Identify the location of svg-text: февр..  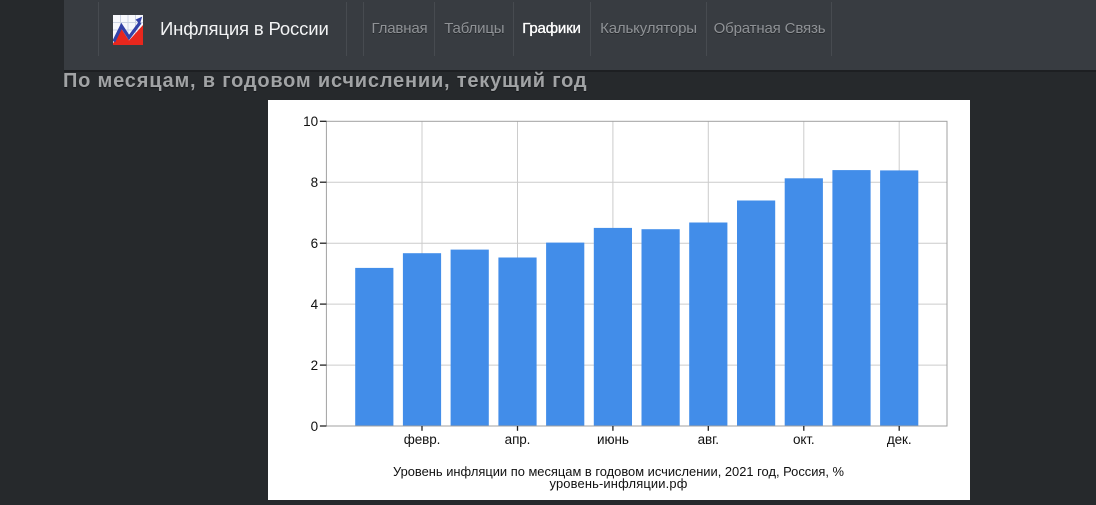
(422, 439).